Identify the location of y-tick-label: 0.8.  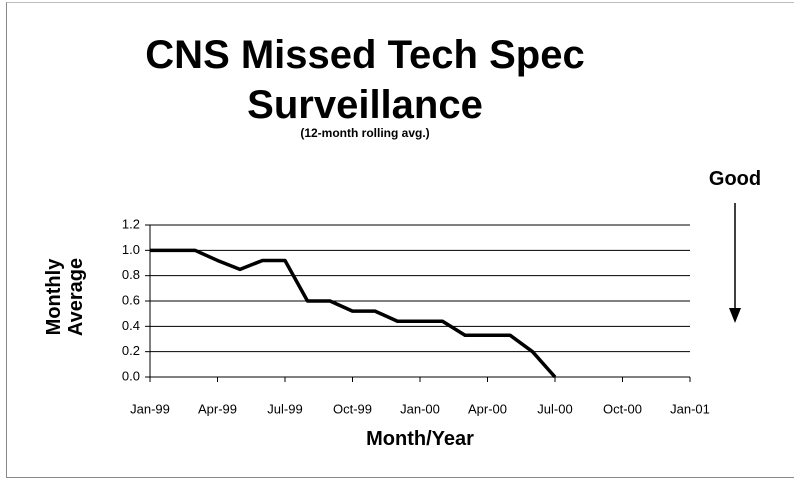
(131, 274).